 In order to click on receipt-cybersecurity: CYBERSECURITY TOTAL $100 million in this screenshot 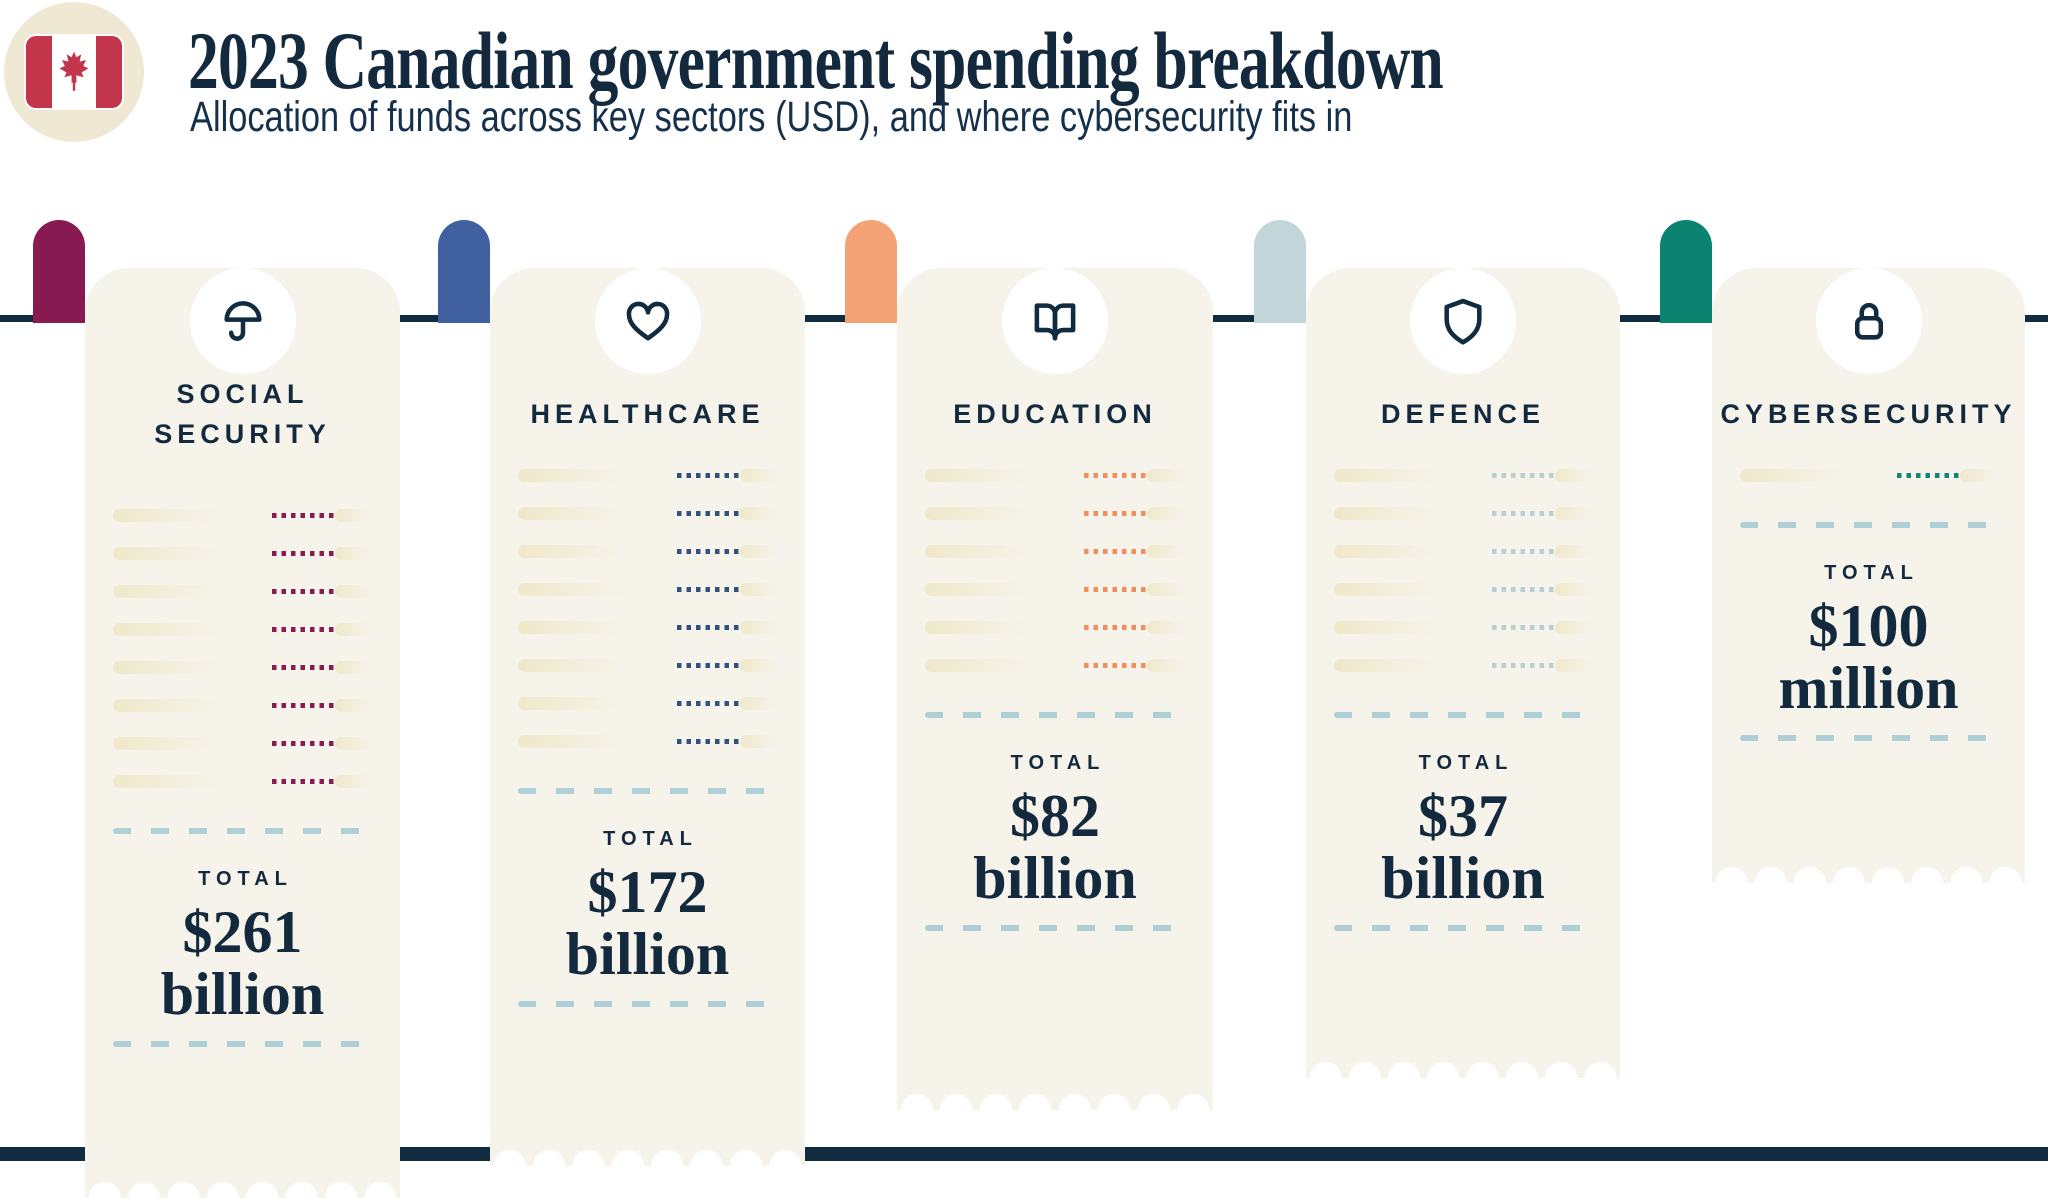, I will do `click(1842, 550)`.